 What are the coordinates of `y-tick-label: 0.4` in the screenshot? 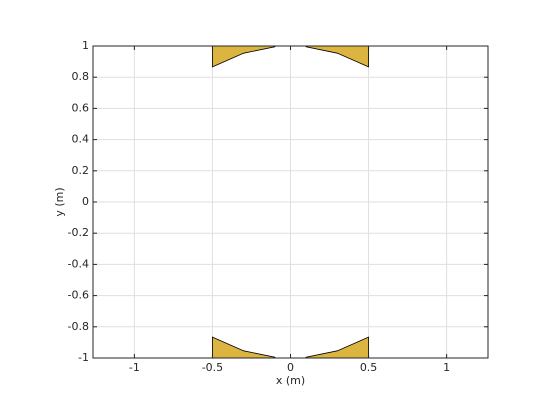 It's located at (81, 139).